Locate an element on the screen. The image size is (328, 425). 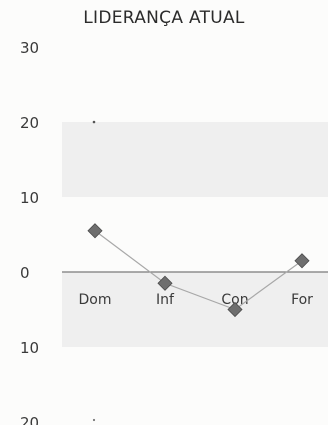
y-tick-label: 30 is located at coordinates (29, 48).